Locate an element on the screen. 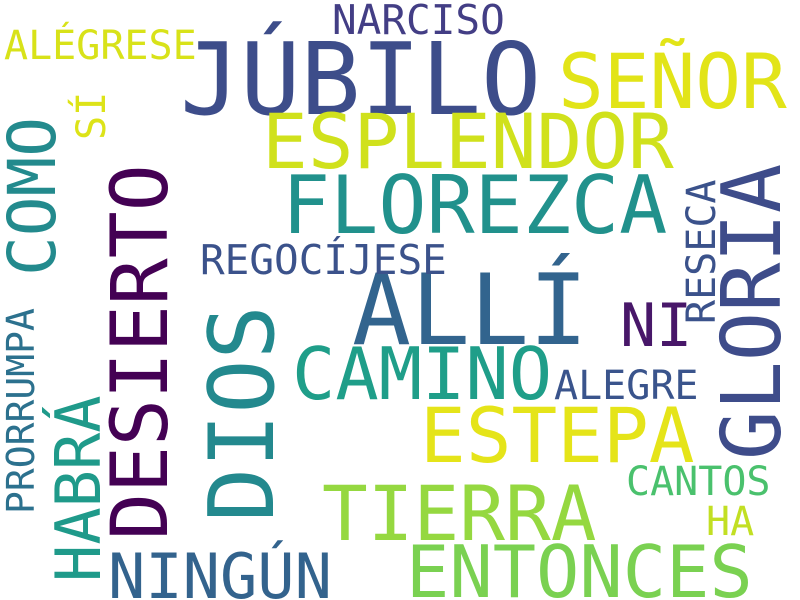 The width and height of the screenshot is (800, 600). word-camino: CAMINO is located at coordinates (422, 374).